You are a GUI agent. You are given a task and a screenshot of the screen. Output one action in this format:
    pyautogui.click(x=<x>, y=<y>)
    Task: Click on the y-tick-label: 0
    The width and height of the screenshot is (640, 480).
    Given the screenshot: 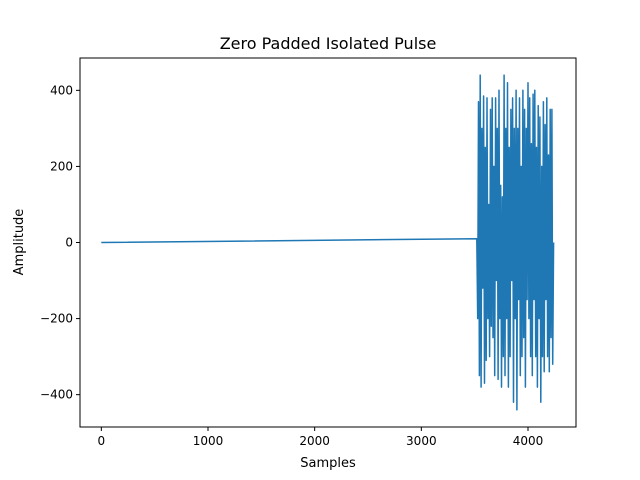 What is the action you would take?
    pyautogui.click(x=69, y=243)
    